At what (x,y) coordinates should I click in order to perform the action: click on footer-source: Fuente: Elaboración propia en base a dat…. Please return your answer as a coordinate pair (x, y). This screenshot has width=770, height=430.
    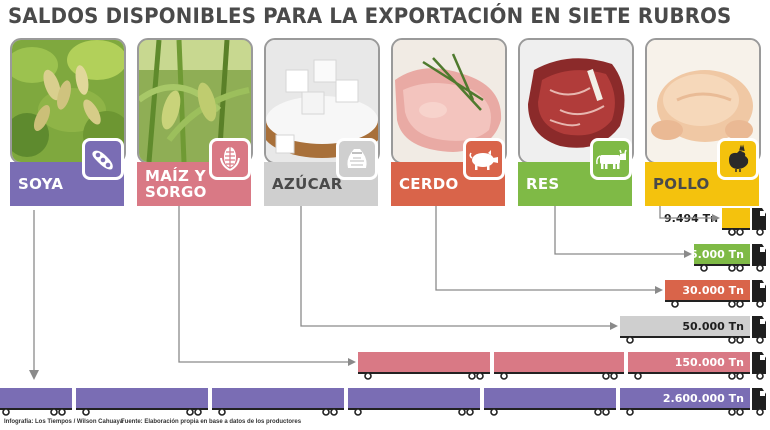
    Looking at the image, I should click on (211, 422).